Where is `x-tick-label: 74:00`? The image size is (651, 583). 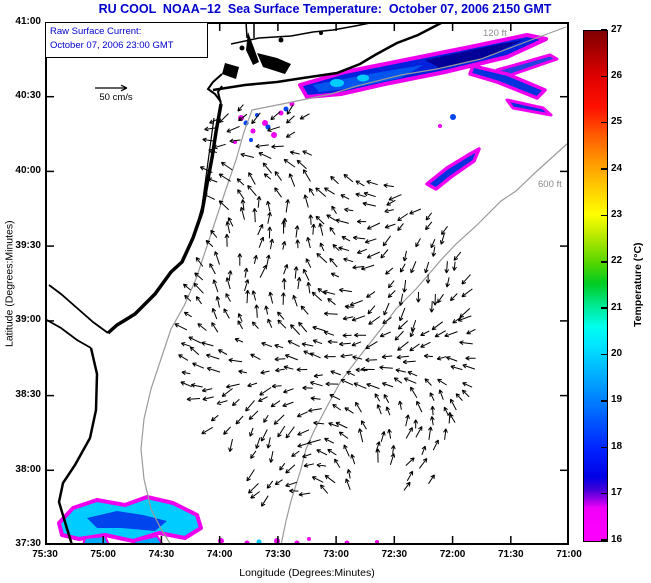
x-tick-label: 74:00 is located at coordinates (219, 554).